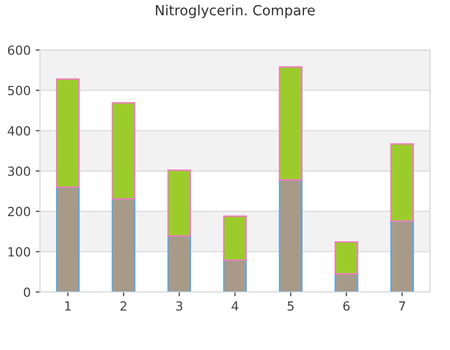  I want to click on x-tick-label: 2, so click(123, 306).